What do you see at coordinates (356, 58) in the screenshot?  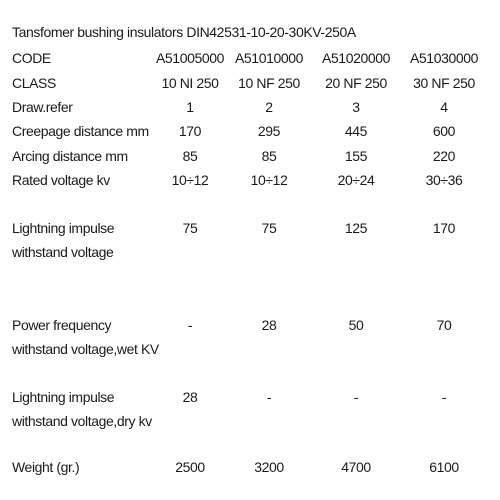 I see `cell: A51020000` at bounding box center [356, 58].